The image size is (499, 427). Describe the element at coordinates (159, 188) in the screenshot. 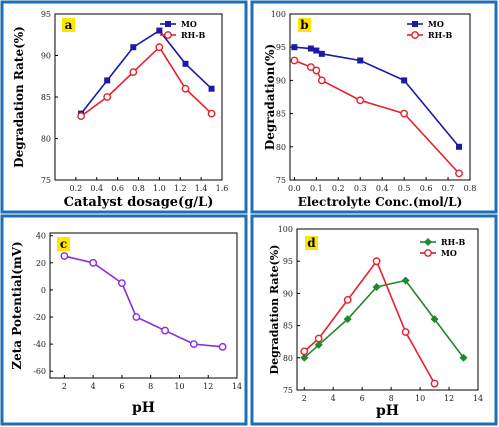

I see `x-tick-label: 1.0` at that location.